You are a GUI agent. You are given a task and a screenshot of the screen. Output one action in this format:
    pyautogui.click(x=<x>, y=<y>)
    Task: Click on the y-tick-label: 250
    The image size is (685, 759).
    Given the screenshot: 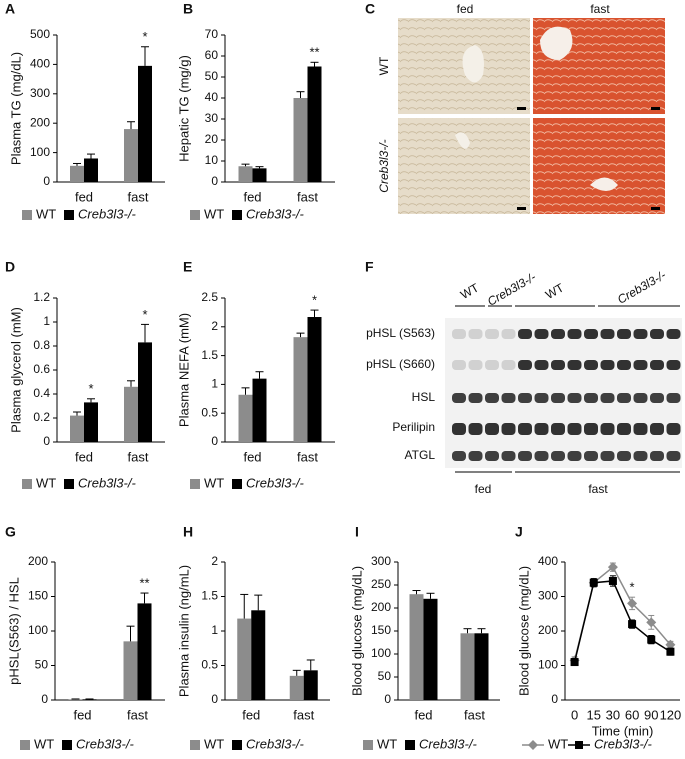 What is the action you would take?
    pyautogui.click(x=381, y=584)
    